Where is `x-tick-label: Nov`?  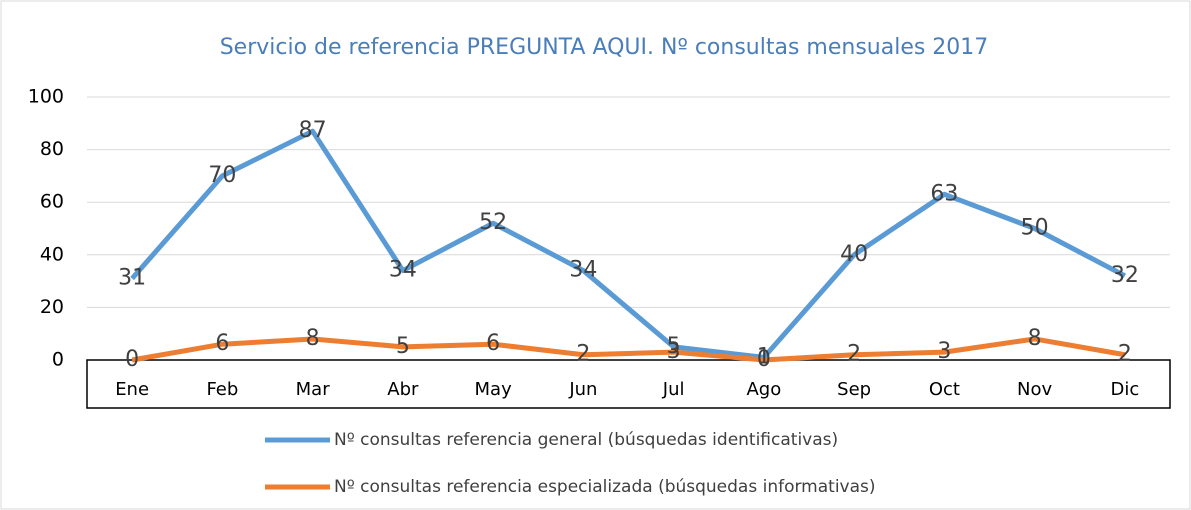 x-tick-label: Nov is located at coordinates (1034, 389).